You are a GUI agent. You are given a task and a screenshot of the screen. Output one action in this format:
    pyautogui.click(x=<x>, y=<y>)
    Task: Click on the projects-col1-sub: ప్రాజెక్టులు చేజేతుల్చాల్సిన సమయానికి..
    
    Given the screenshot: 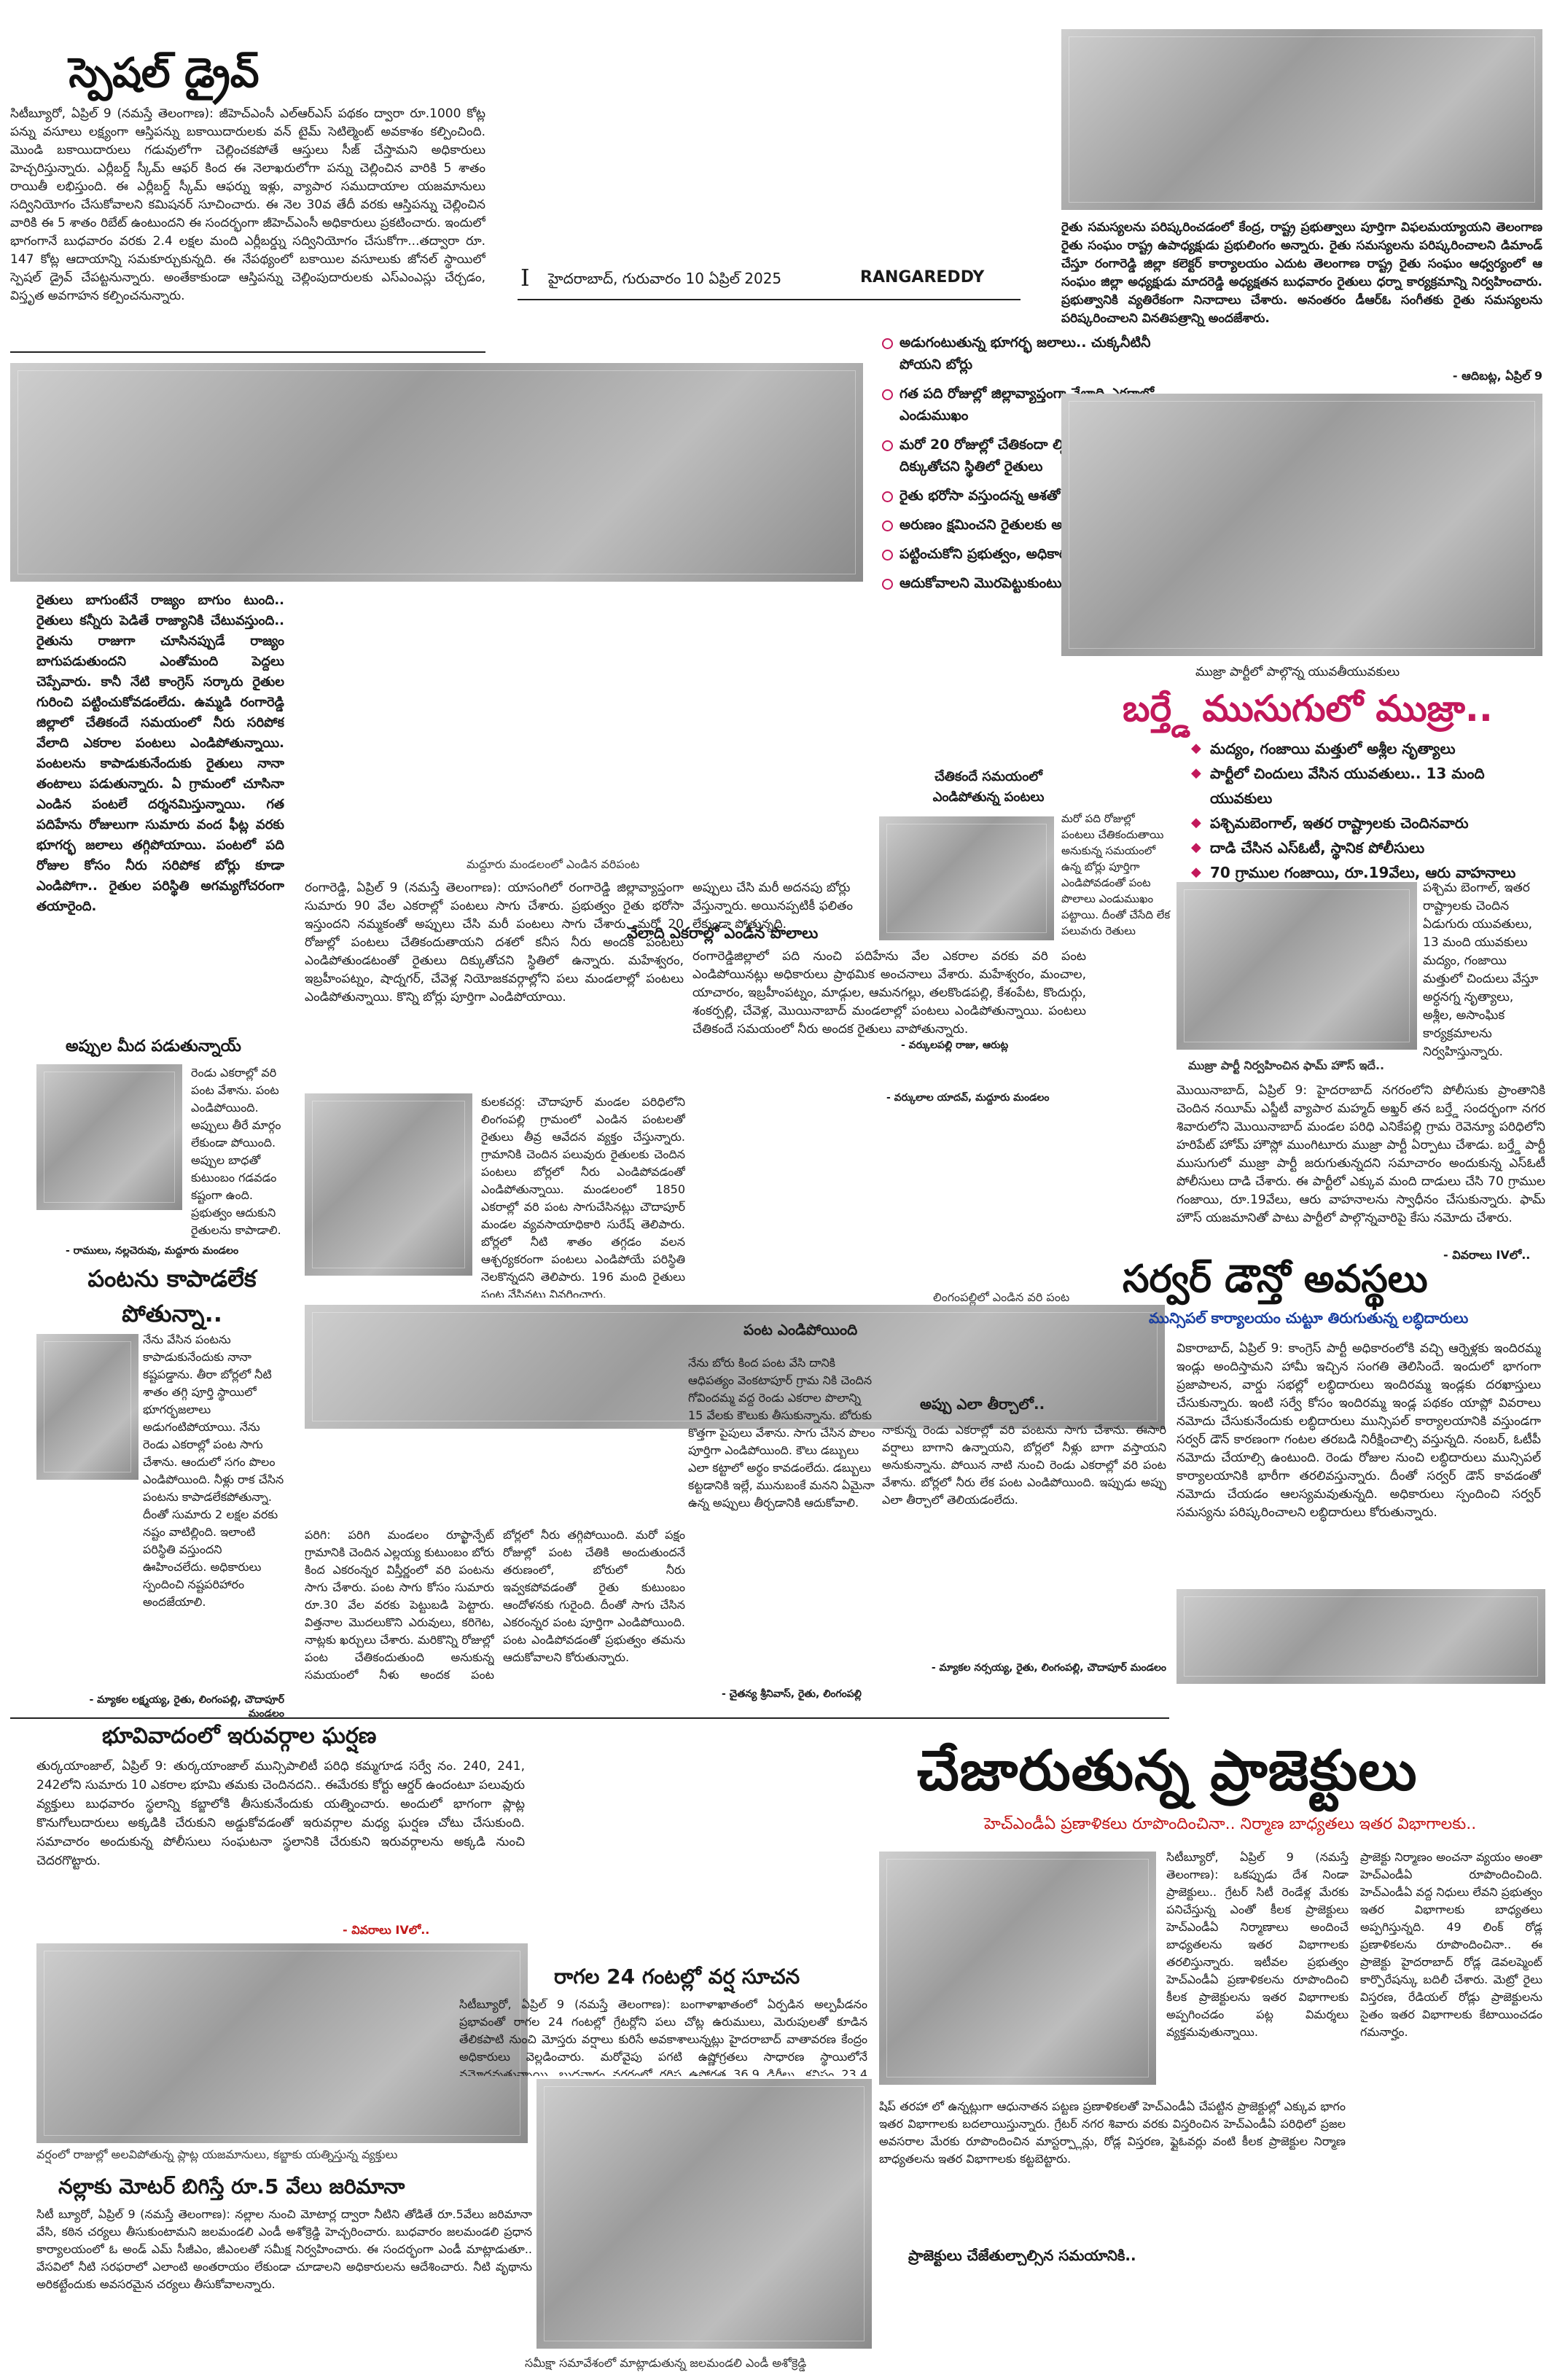 What is the action you would take?
    pyautogui.click(x=1022, y=2255)
    